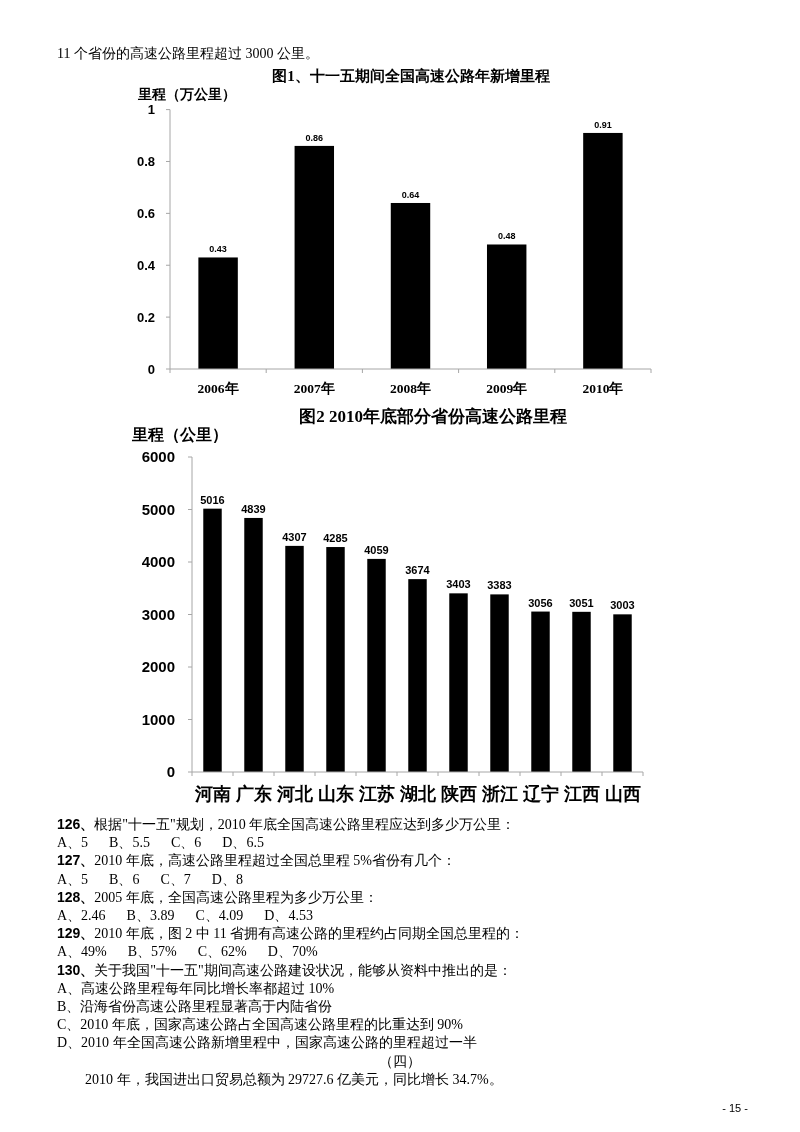 This screenshot has width=800, height=1132. Describe the element at coordinates (603, 124) in the screenshot. I see `data-label: 0.91` at that location.